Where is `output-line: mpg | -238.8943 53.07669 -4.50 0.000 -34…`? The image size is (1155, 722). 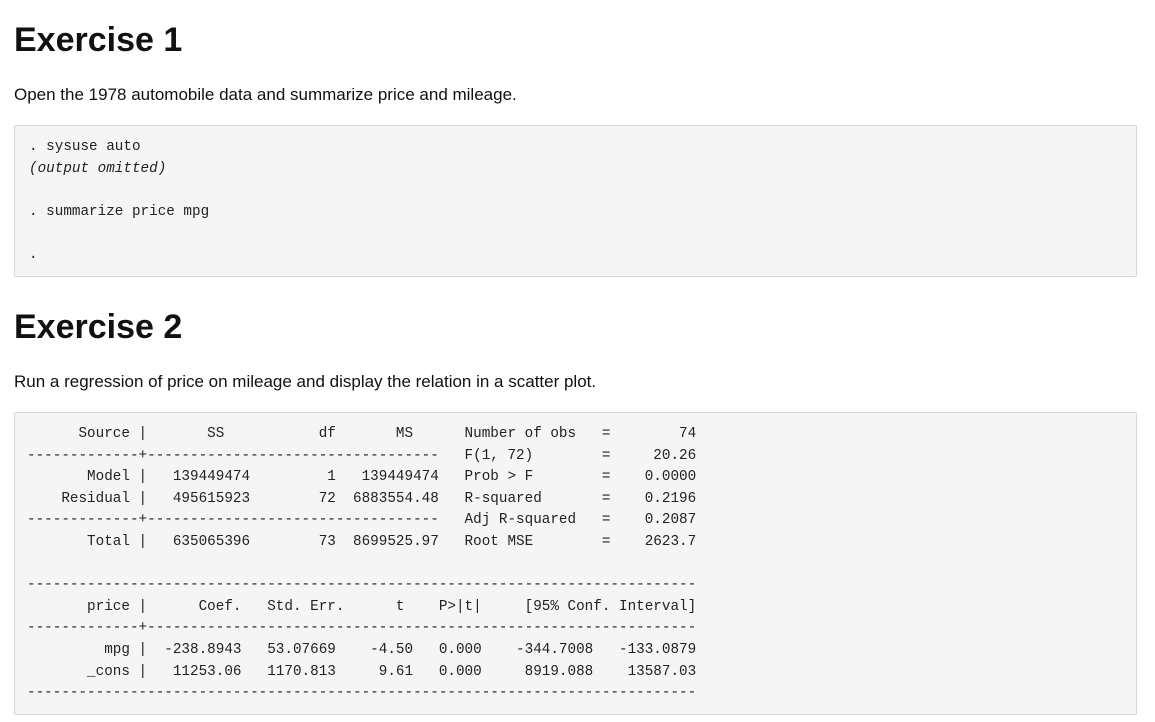
output-line: mpg | -238.8943 53.07669 -4.50 0.000 -34… is located at coordinates (362, 649).